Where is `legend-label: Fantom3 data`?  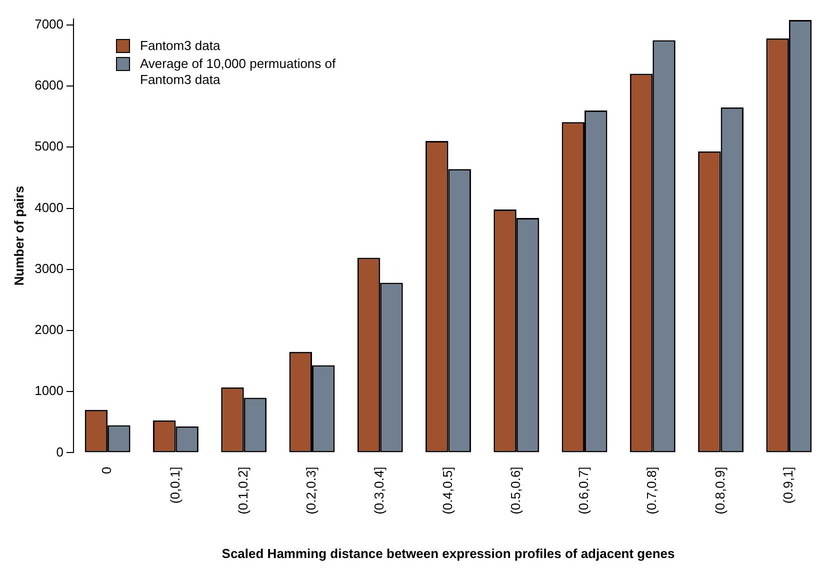
legend-label: Fantom3 data is located at coordinates (180, 46).